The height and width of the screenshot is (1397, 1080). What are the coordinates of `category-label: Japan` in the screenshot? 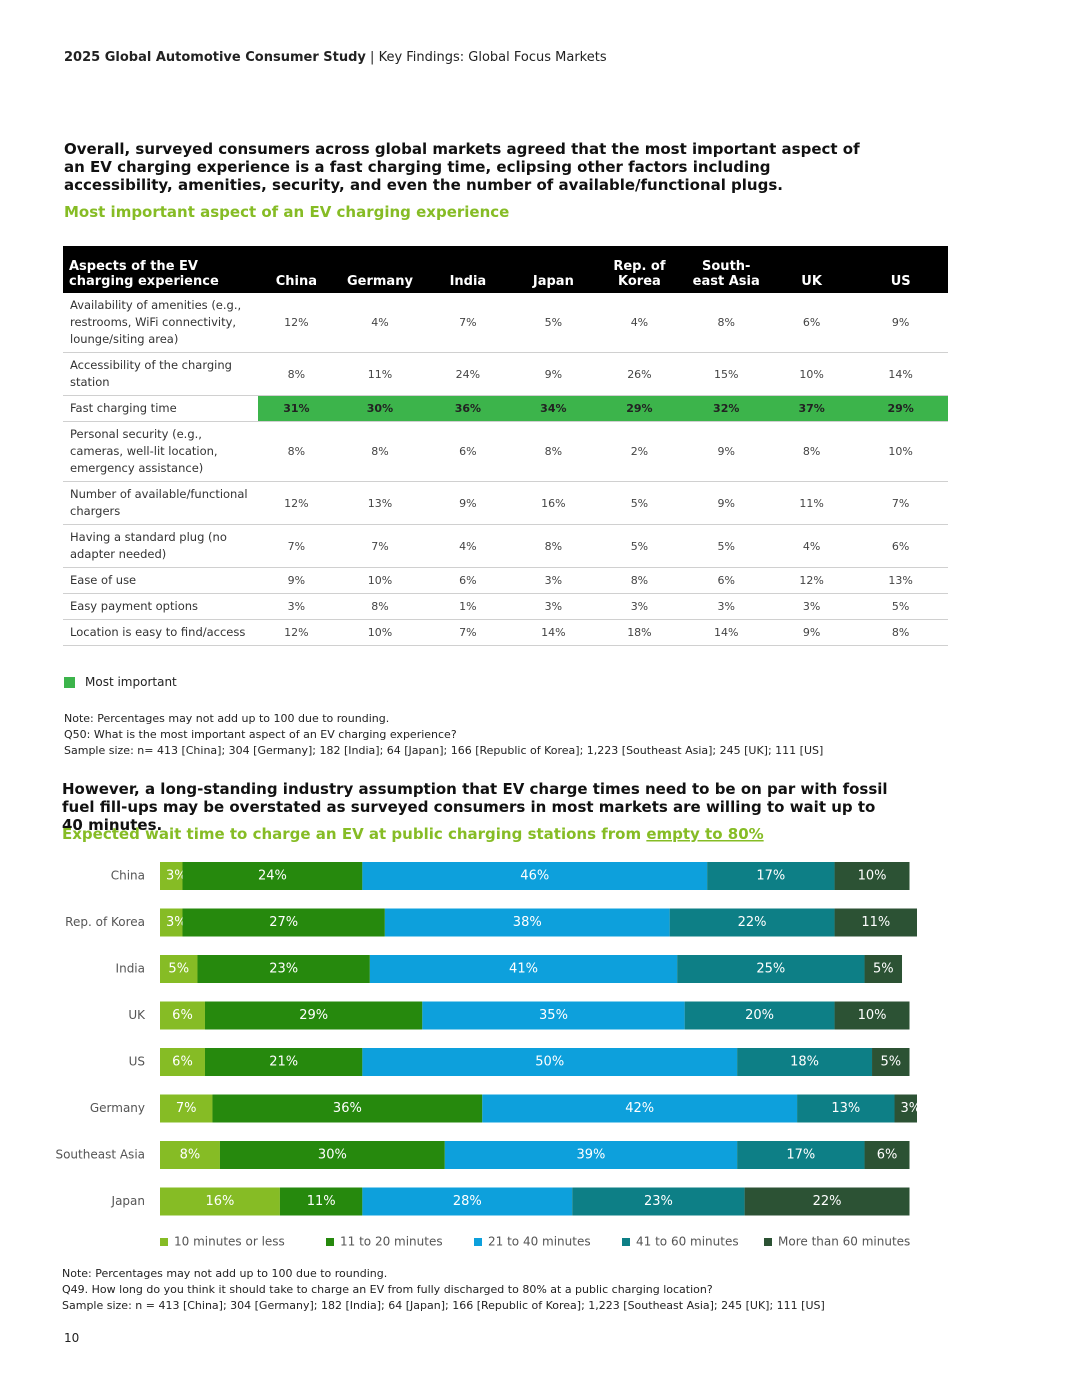 It's located at (128, 1201).